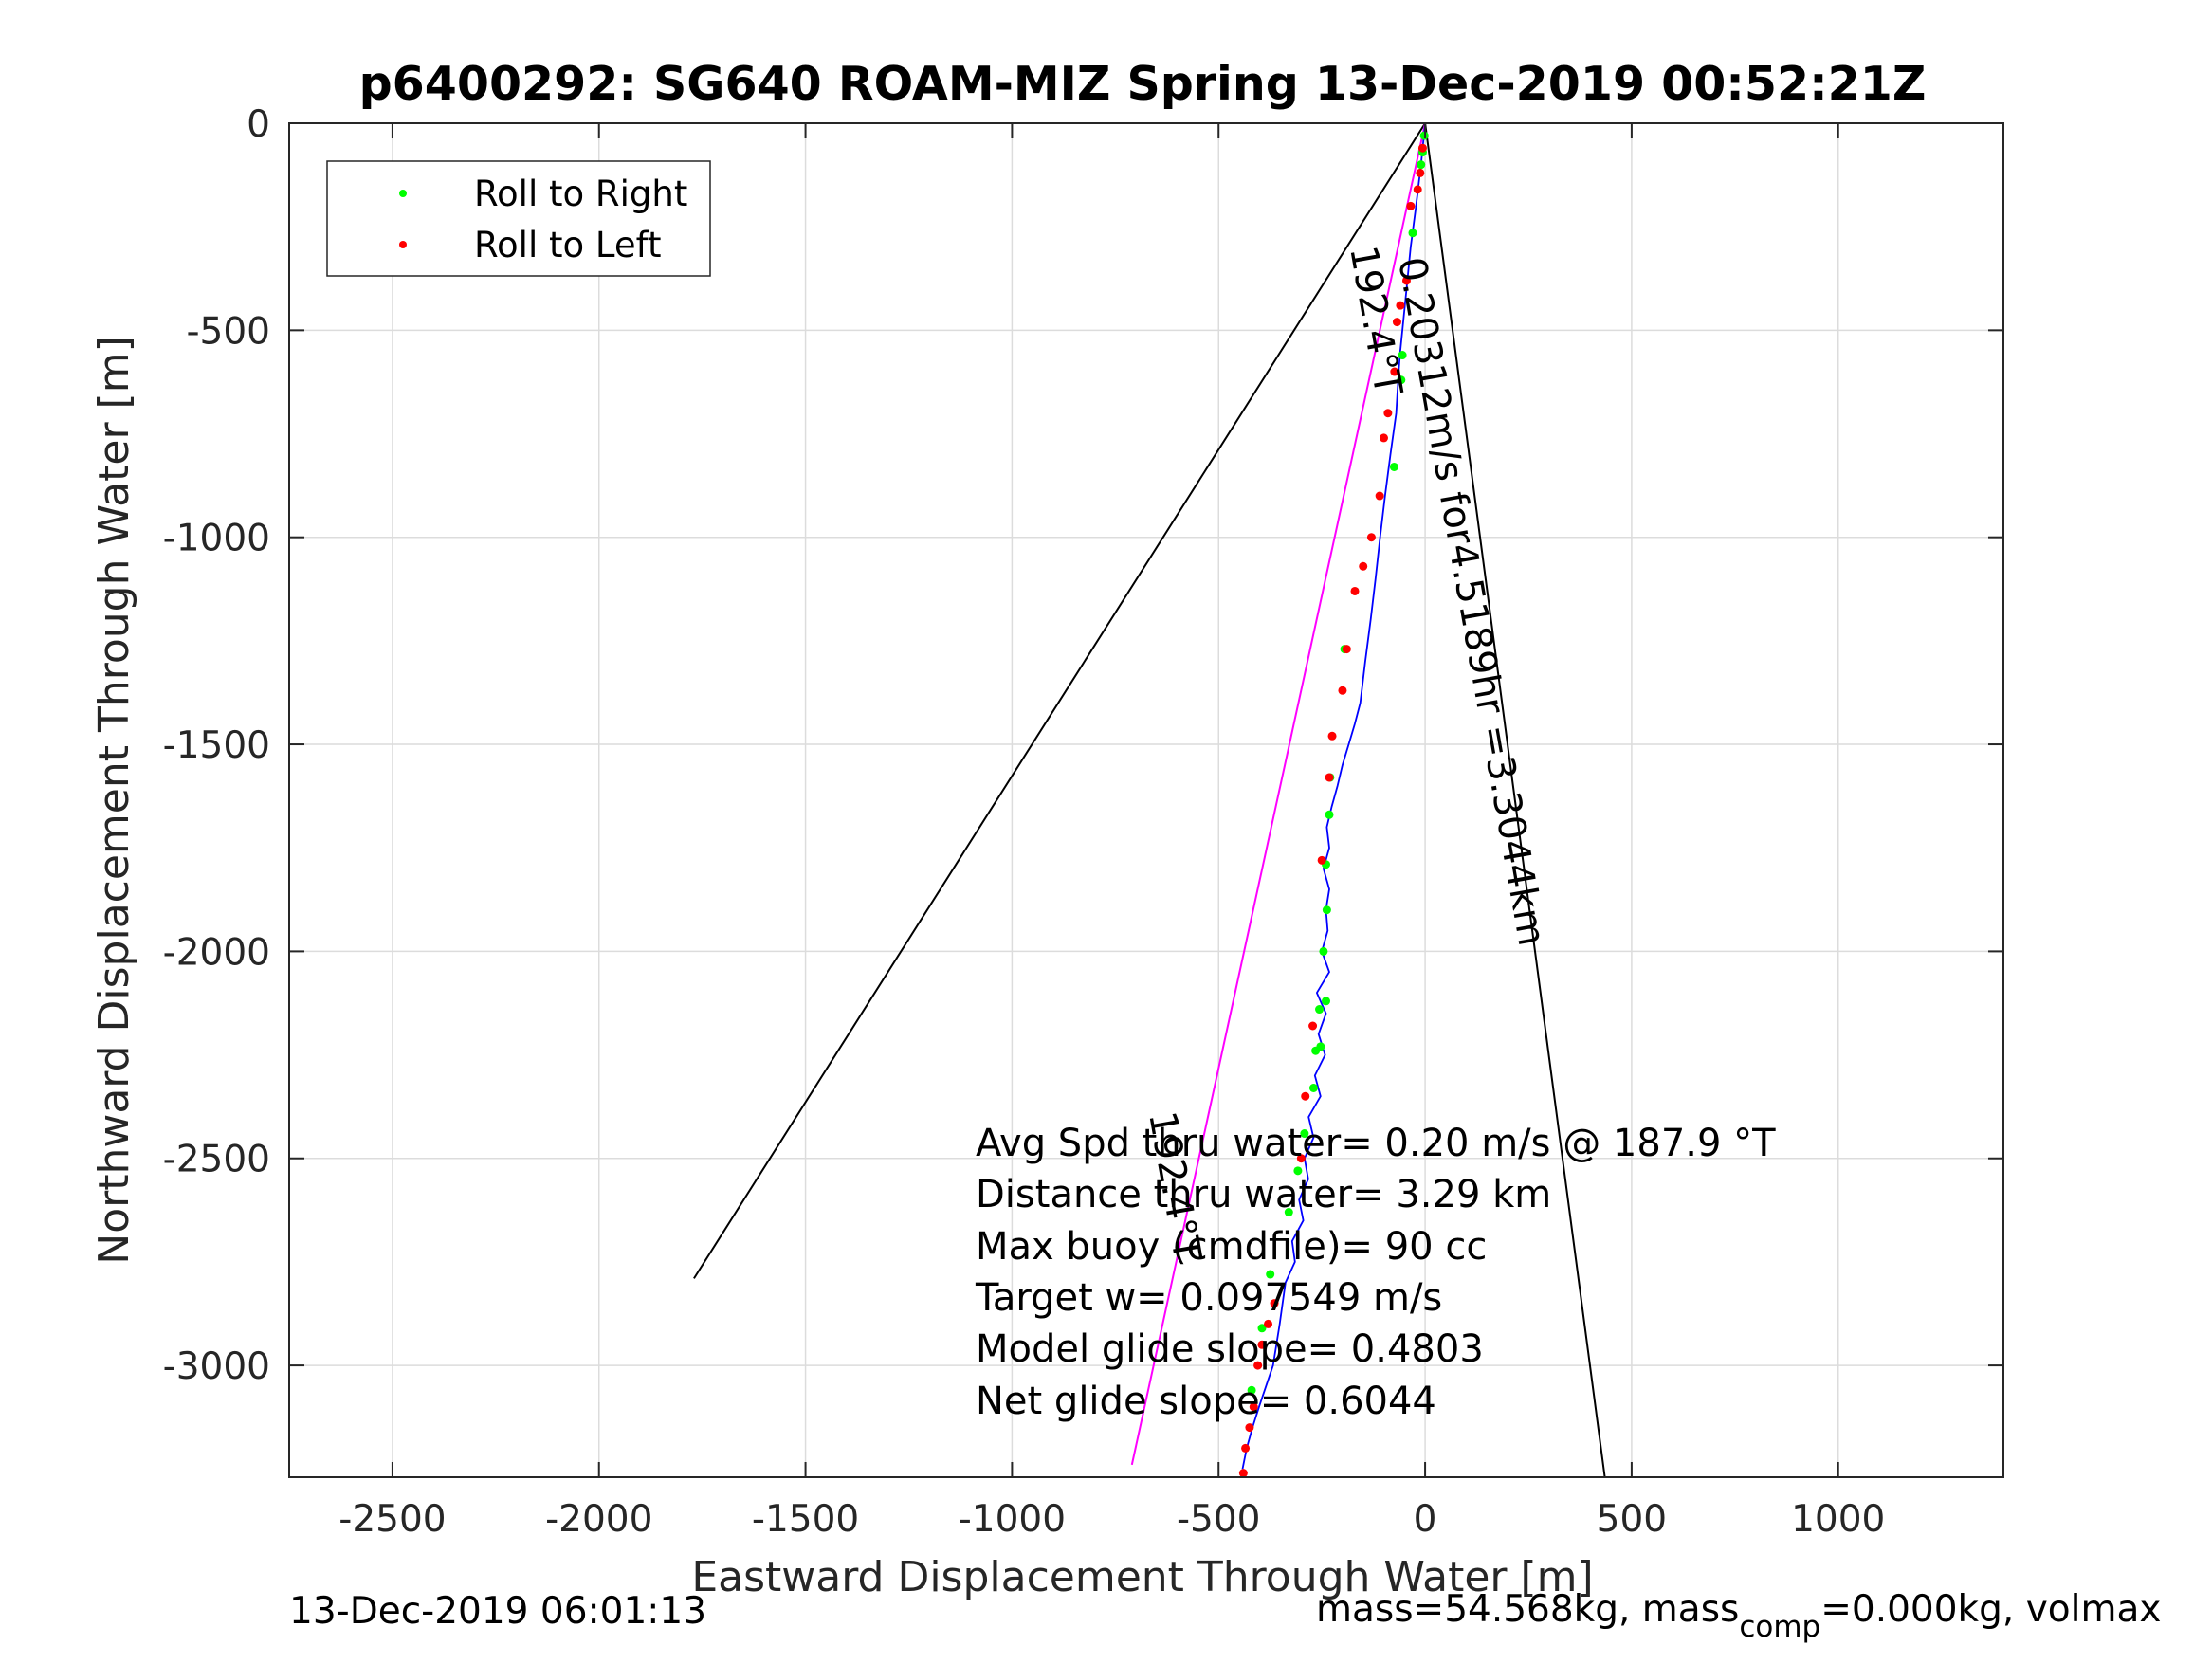 Image resolution: width=2212 pixels, height=1664 pixels. Describe the element at coordinates (1208, 1298) in the screenshot. I see `stat-target-w: Target w= 0.097549 m/s` at that location.